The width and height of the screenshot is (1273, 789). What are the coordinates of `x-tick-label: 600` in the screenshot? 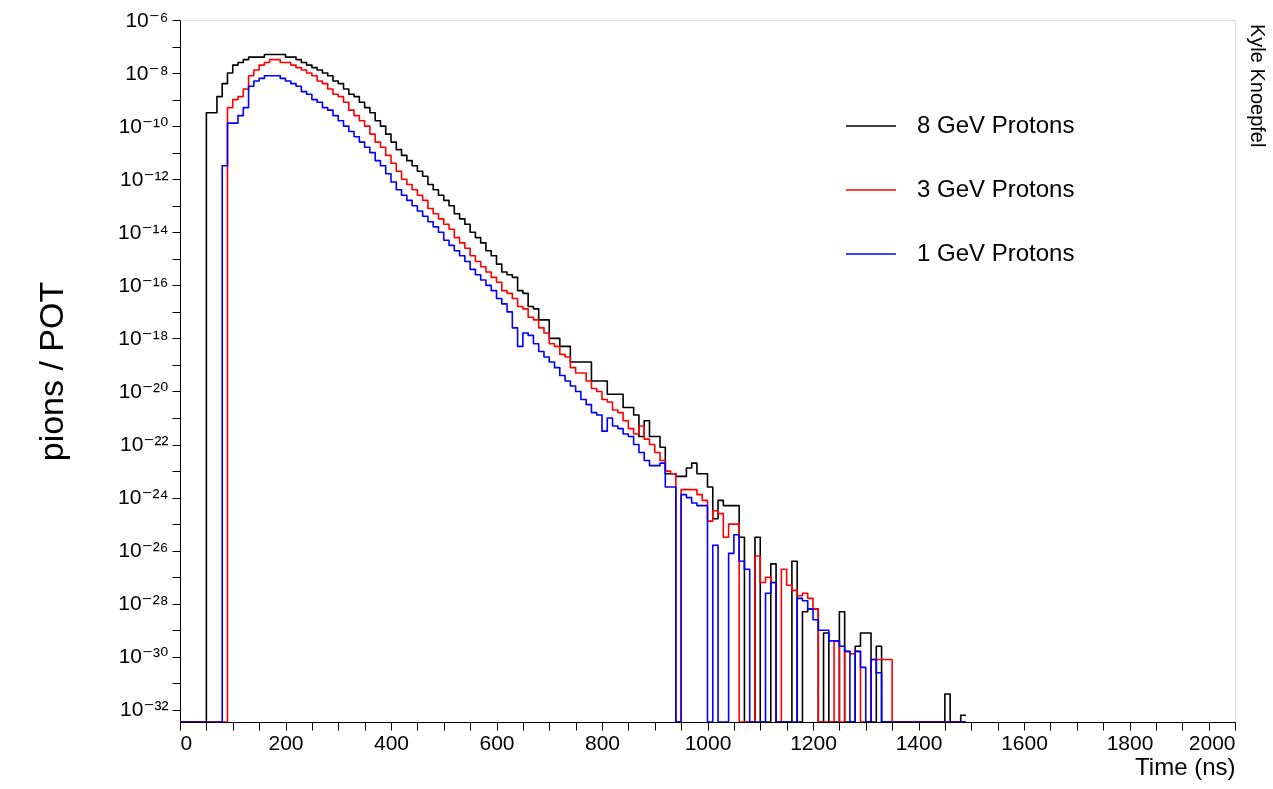 It's located at (497, 742).